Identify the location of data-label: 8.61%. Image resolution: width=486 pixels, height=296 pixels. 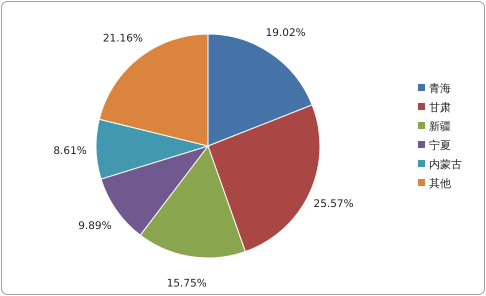
(70, 151).